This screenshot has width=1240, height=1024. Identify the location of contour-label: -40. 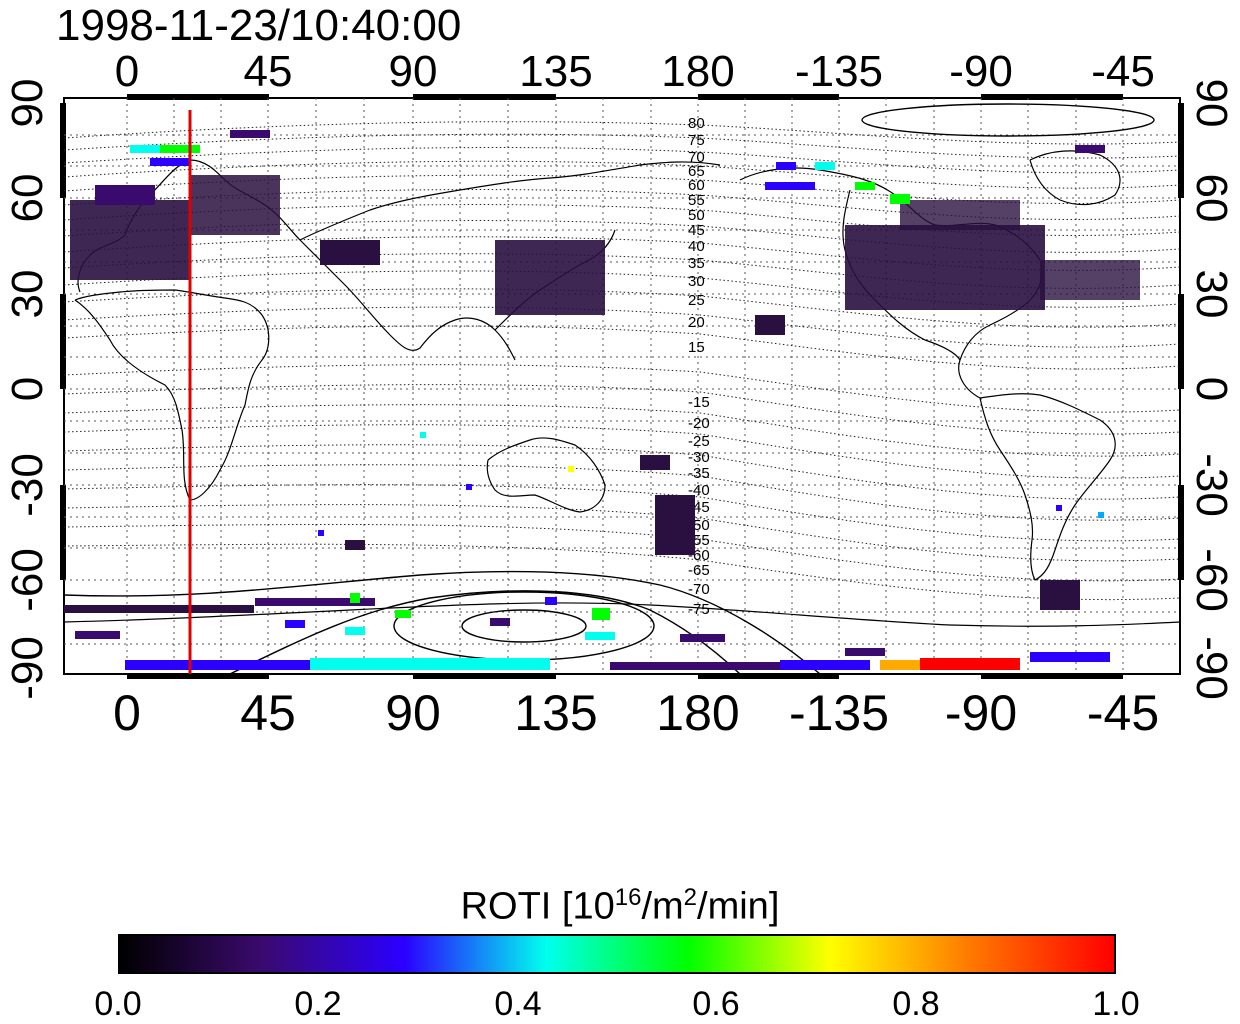
(699, 490).